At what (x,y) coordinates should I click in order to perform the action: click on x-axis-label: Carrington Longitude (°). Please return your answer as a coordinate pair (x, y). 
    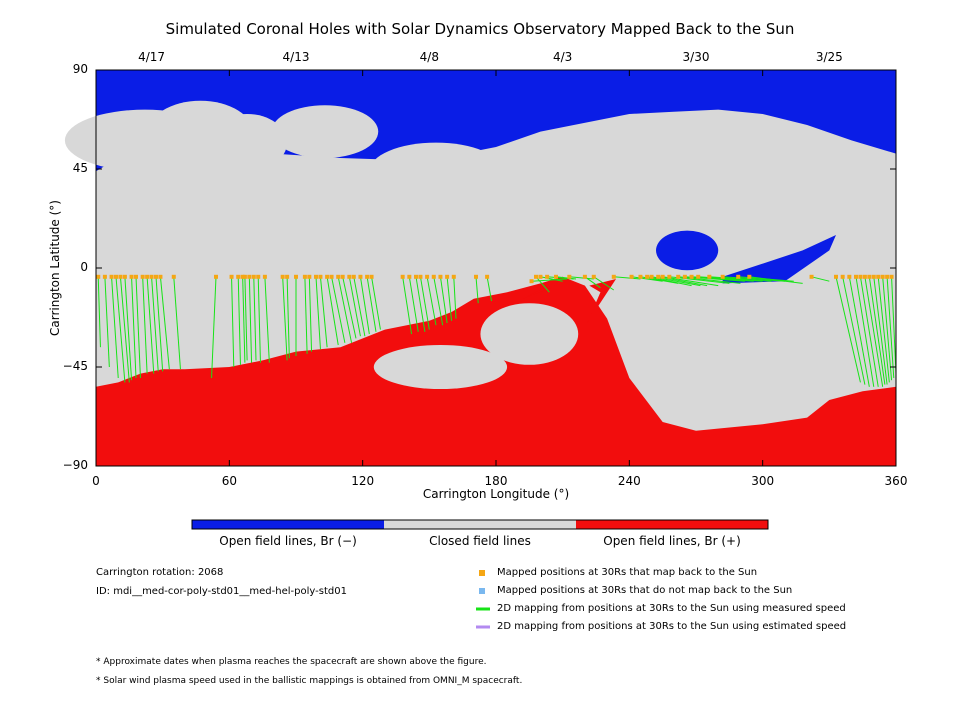
    Looking at the image, I should click on (496, 494).